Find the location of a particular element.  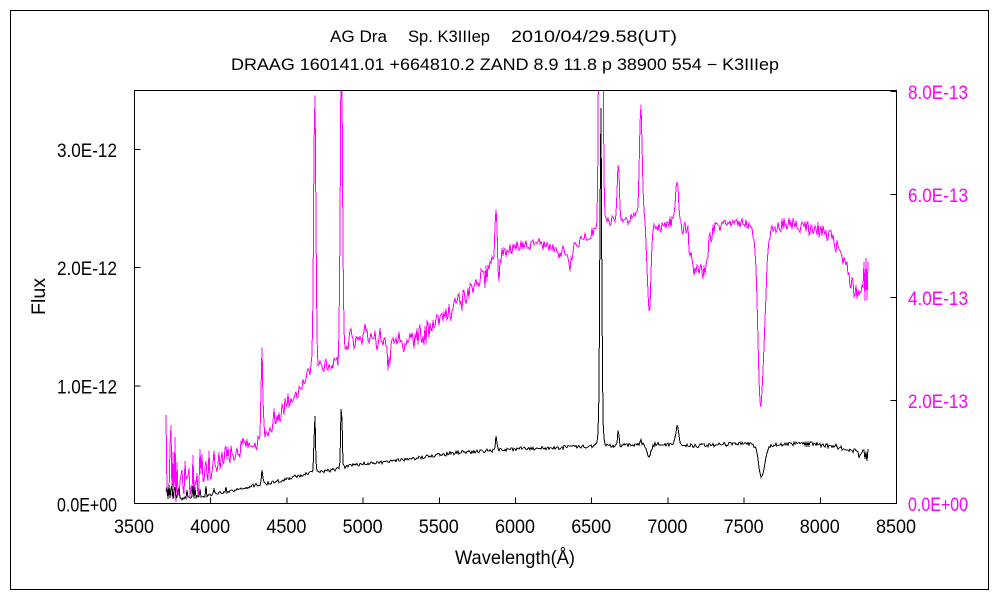

svg-text: 8000 is located at coordinates (820, 527).